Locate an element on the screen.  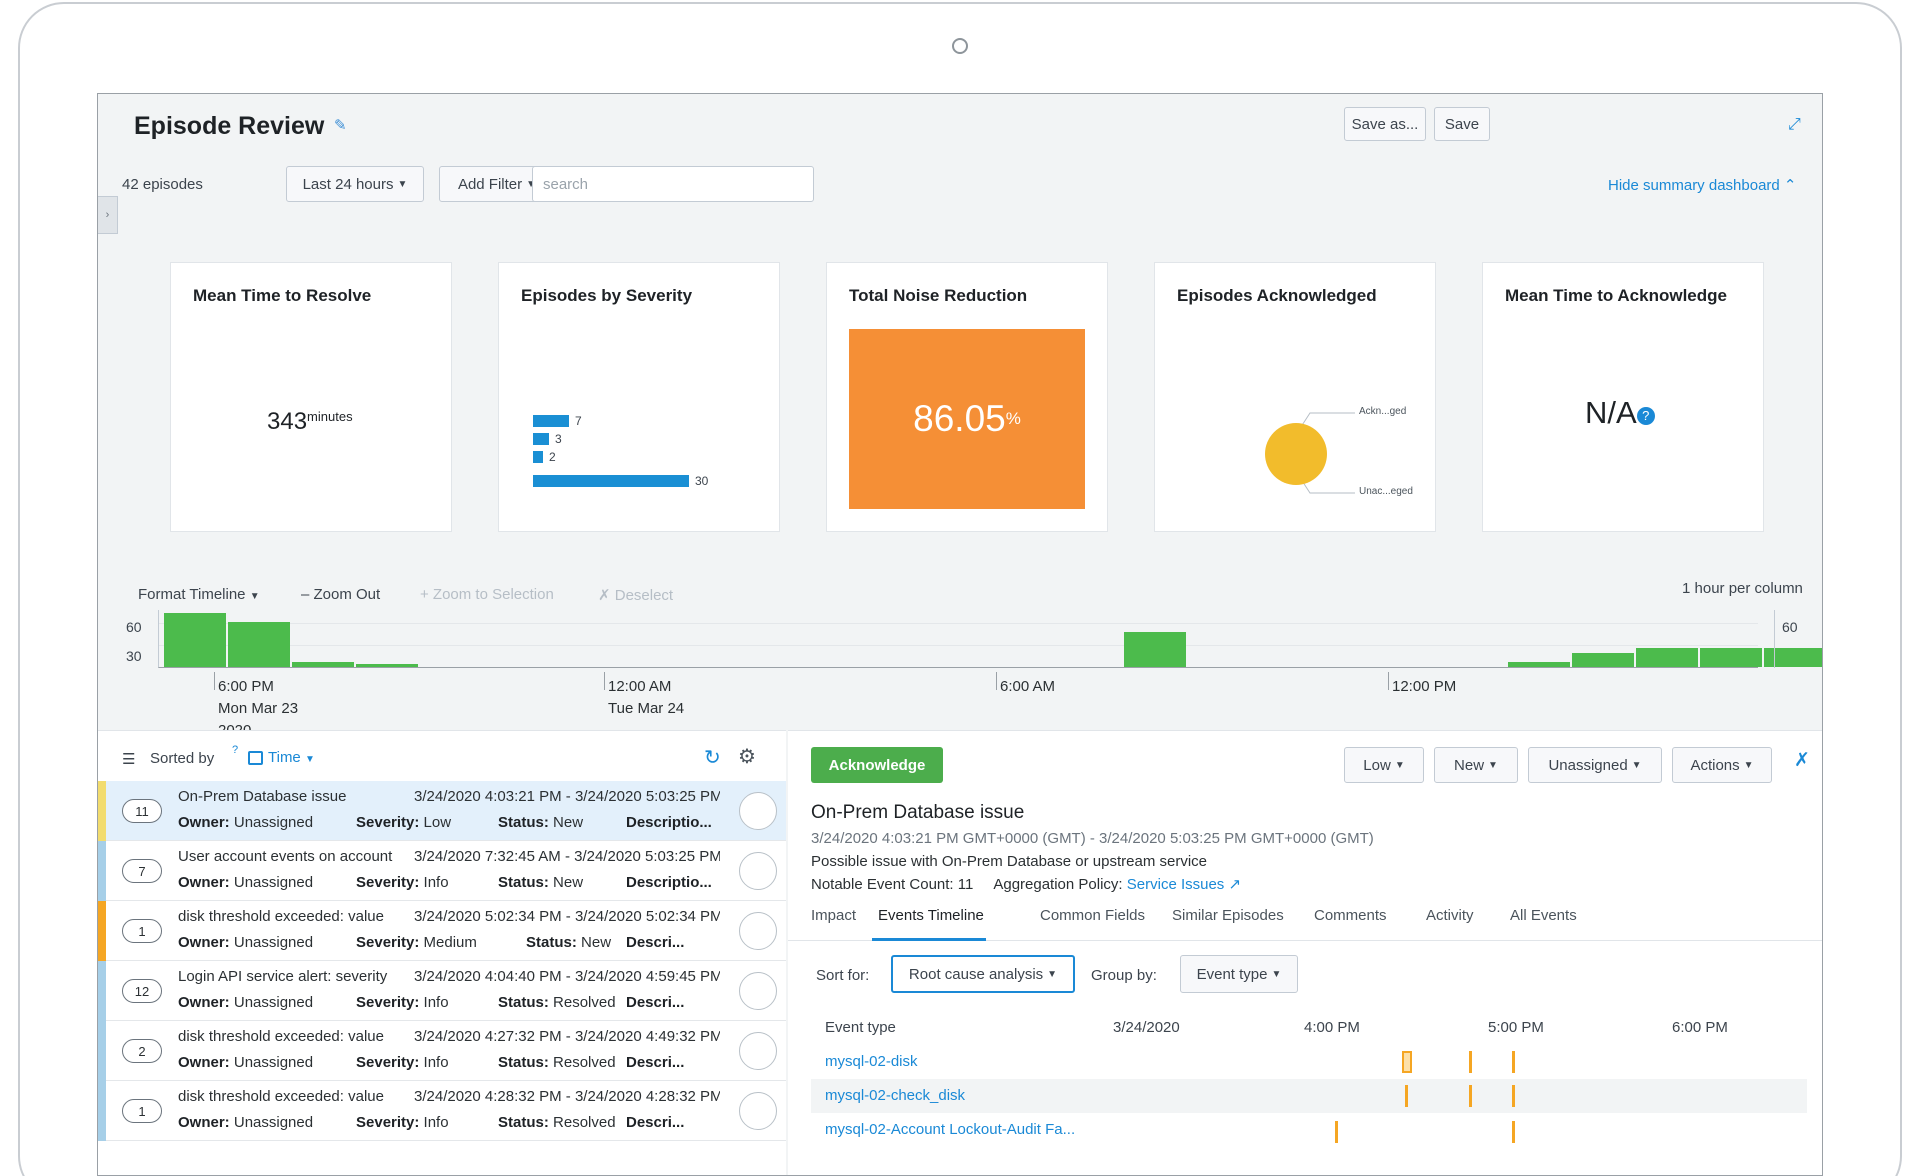
status-dropdown: New ▼ is located at coordinates (1476, 765).